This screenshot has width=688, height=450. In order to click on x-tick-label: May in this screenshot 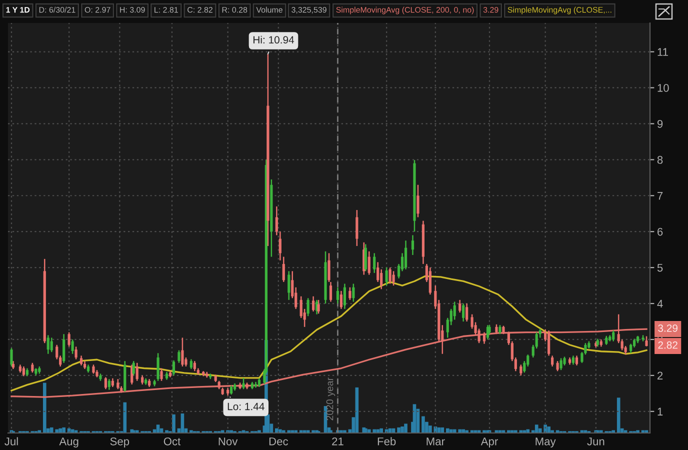, I will do `click(546, 443)`.